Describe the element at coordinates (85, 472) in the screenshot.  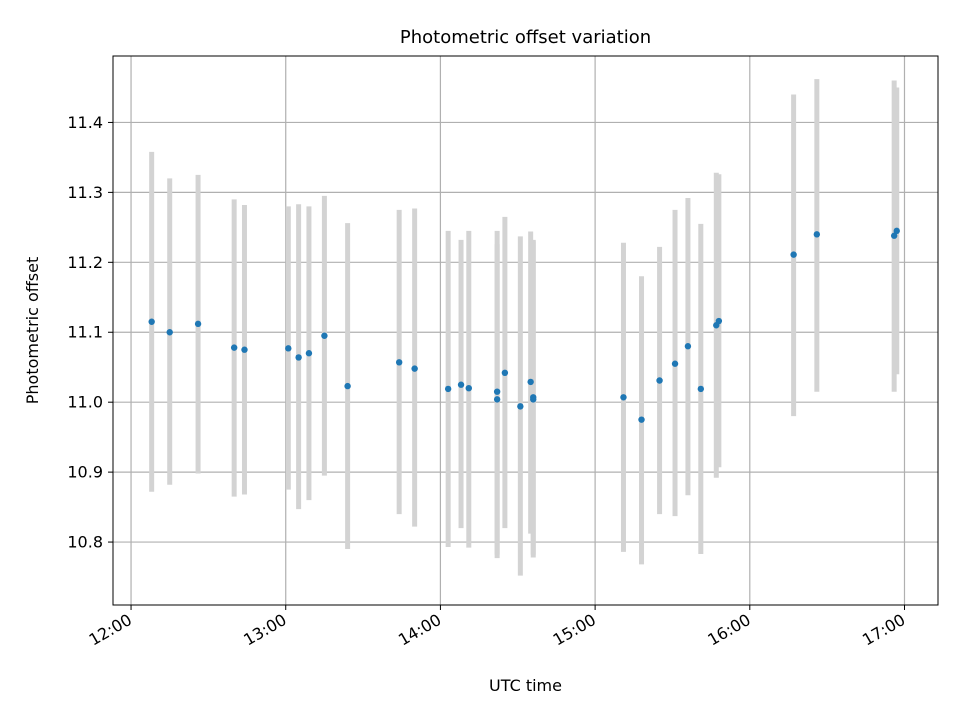
I see `y-tick-label: 10.9` at that location.